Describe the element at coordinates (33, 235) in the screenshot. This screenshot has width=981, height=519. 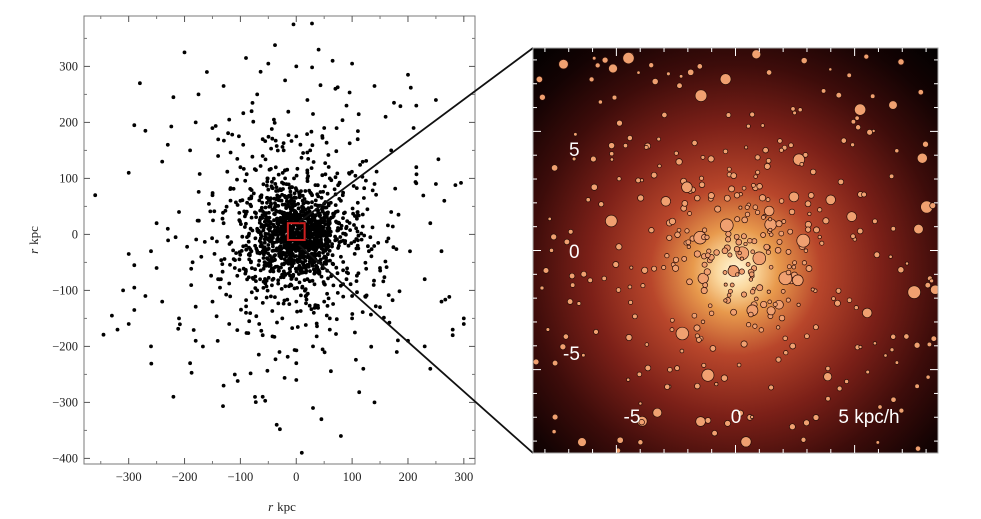
I see `y-axis-unit: kpc` at that location.